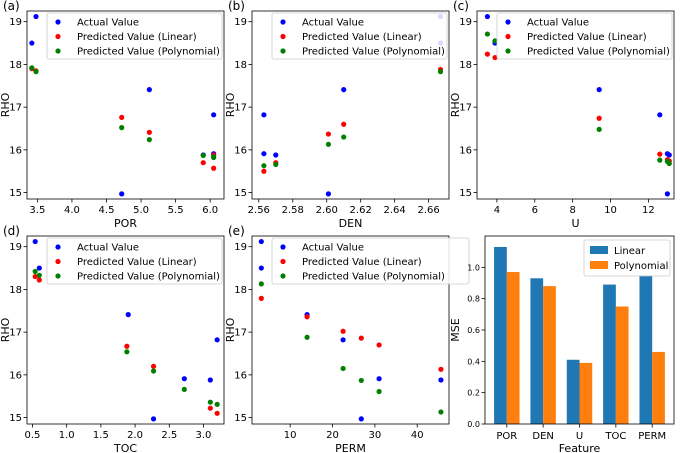 This screenshot has width=685, height=453. What do you see at coordinates (473, 393) in the screenshot?
I see `y-tick-label: 0.2` at bounding box center [473, 393].